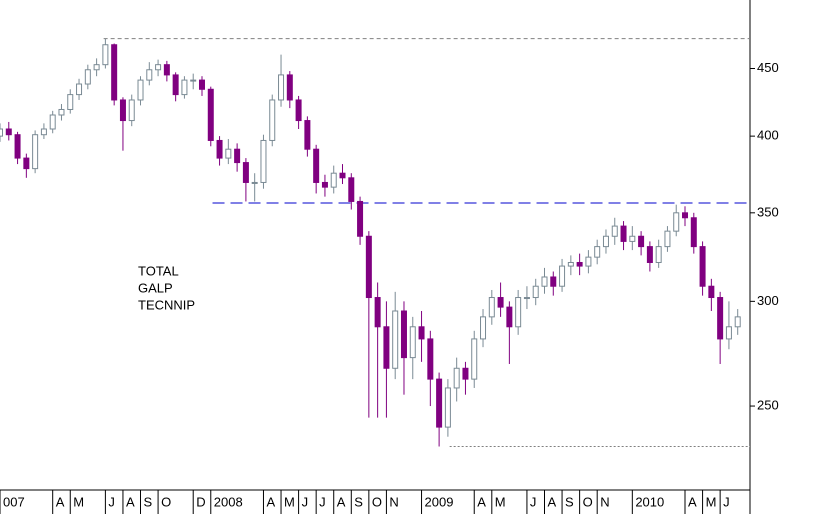 This screenshot has height=514, width=817. I want to click on x-tick-label: 2010, so click(649, 501).